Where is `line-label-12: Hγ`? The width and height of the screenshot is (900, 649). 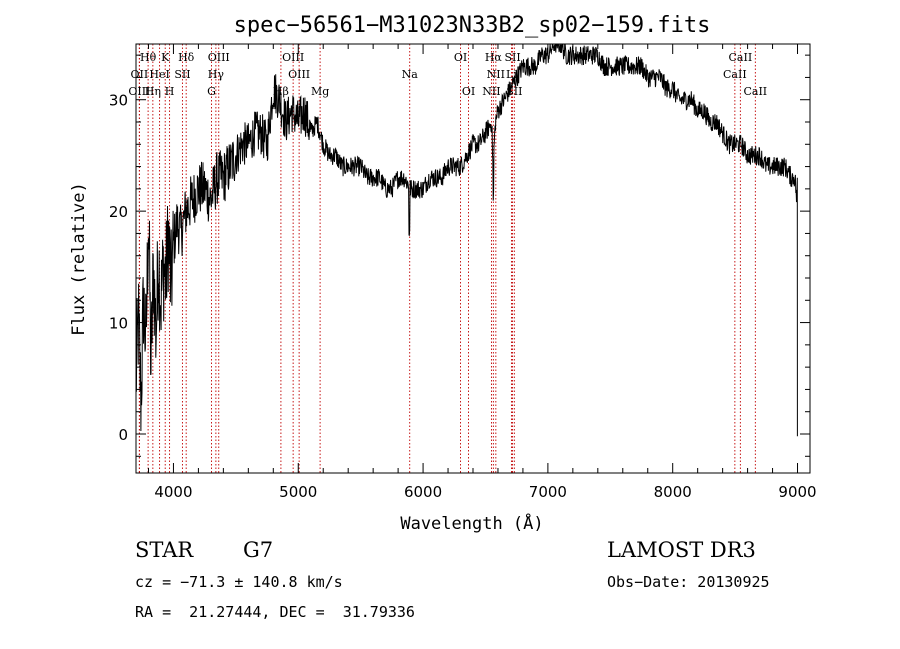
line-label-12: Hγ is located at coordinates (216, 74).